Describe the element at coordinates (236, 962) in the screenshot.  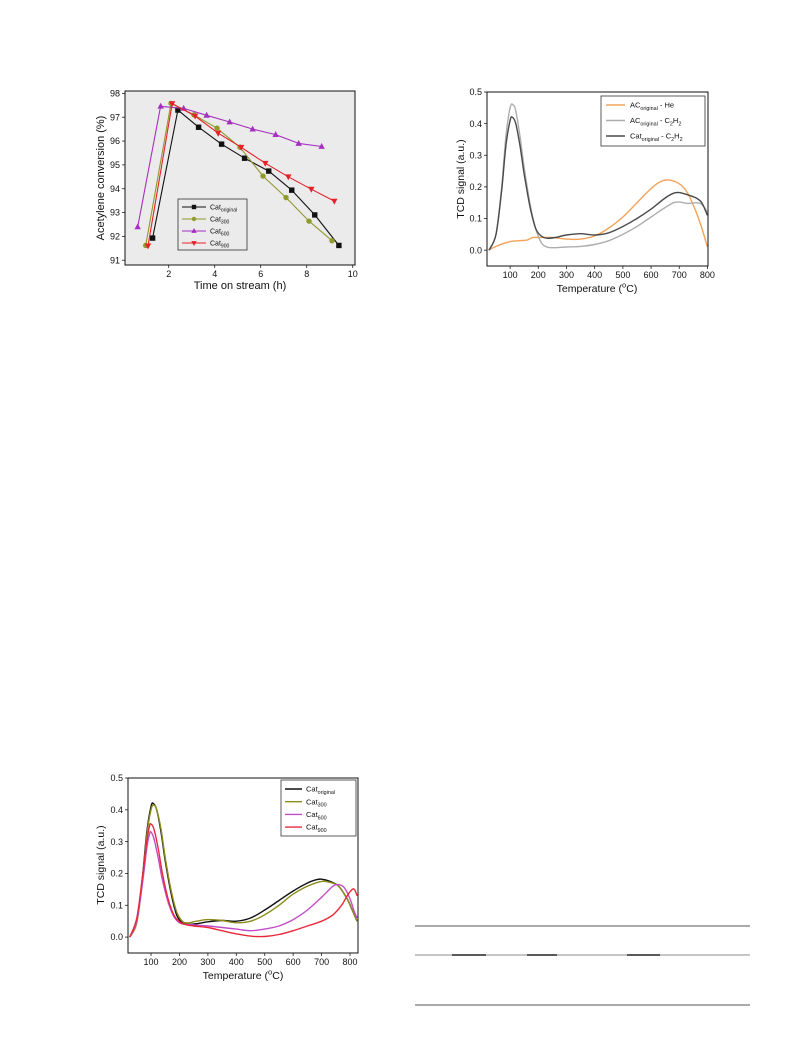
I see `x-tick-label: 400` at that location.